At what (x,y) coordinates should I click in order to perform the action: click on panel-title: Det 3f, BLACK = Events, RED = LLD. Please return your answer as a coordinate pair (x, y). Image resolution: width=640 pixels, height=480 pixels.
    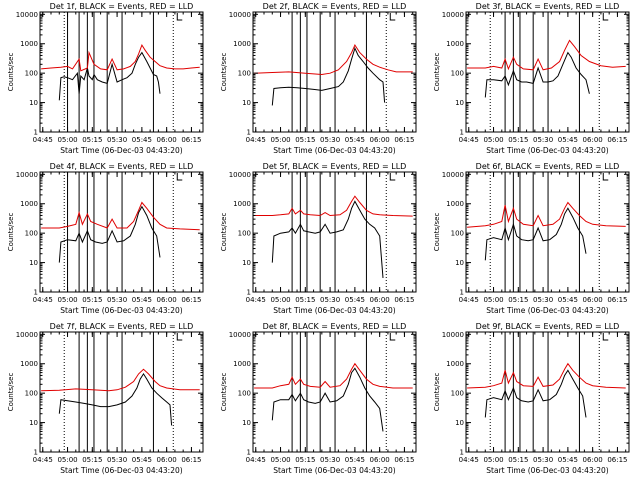
    Looking at the image, I should click on (548, 6).